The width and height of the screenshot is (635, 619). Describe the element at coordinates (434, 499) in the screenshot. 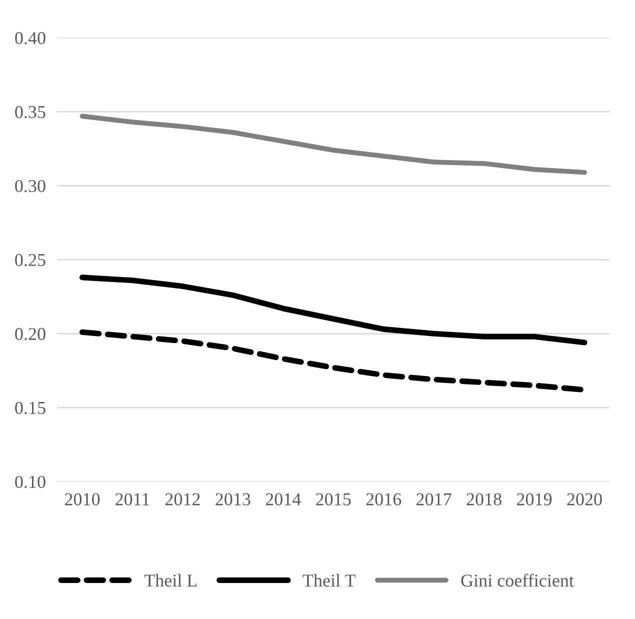

I see `x-tick-label: 2017` at that location.